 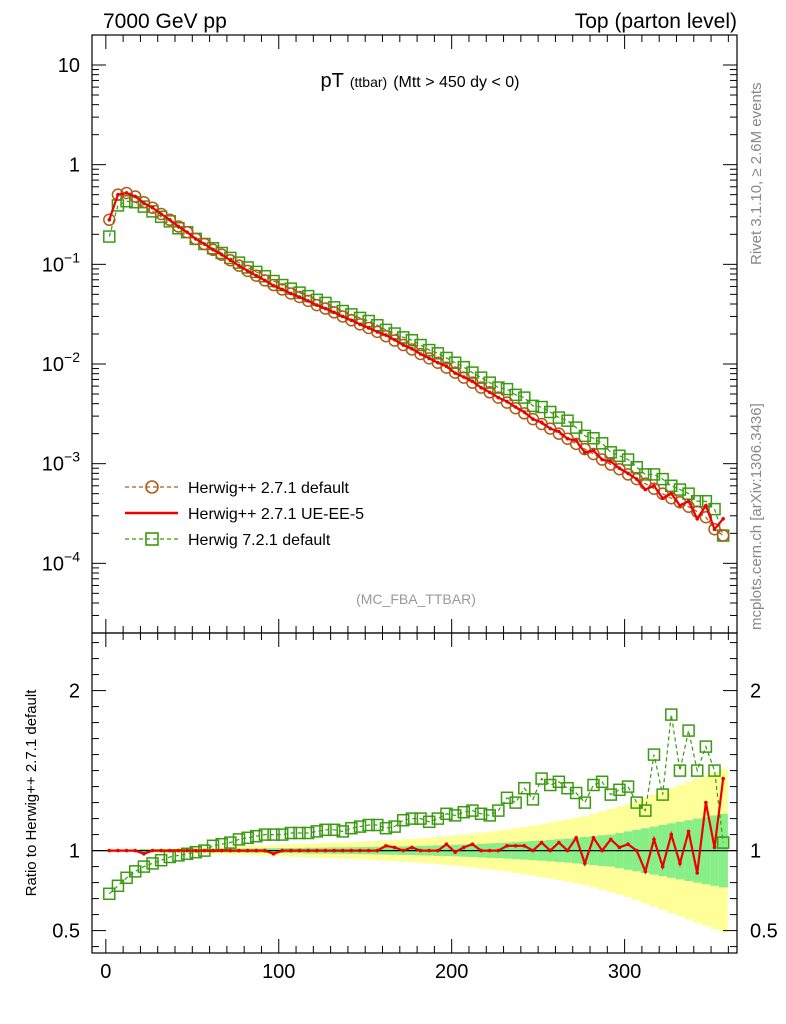 What do you see at coordinates (456, 82) in the screenshot?
I see `plot-title-sub2: (Mtt > 450 dy < 0)` at bounding box center [456, 82].